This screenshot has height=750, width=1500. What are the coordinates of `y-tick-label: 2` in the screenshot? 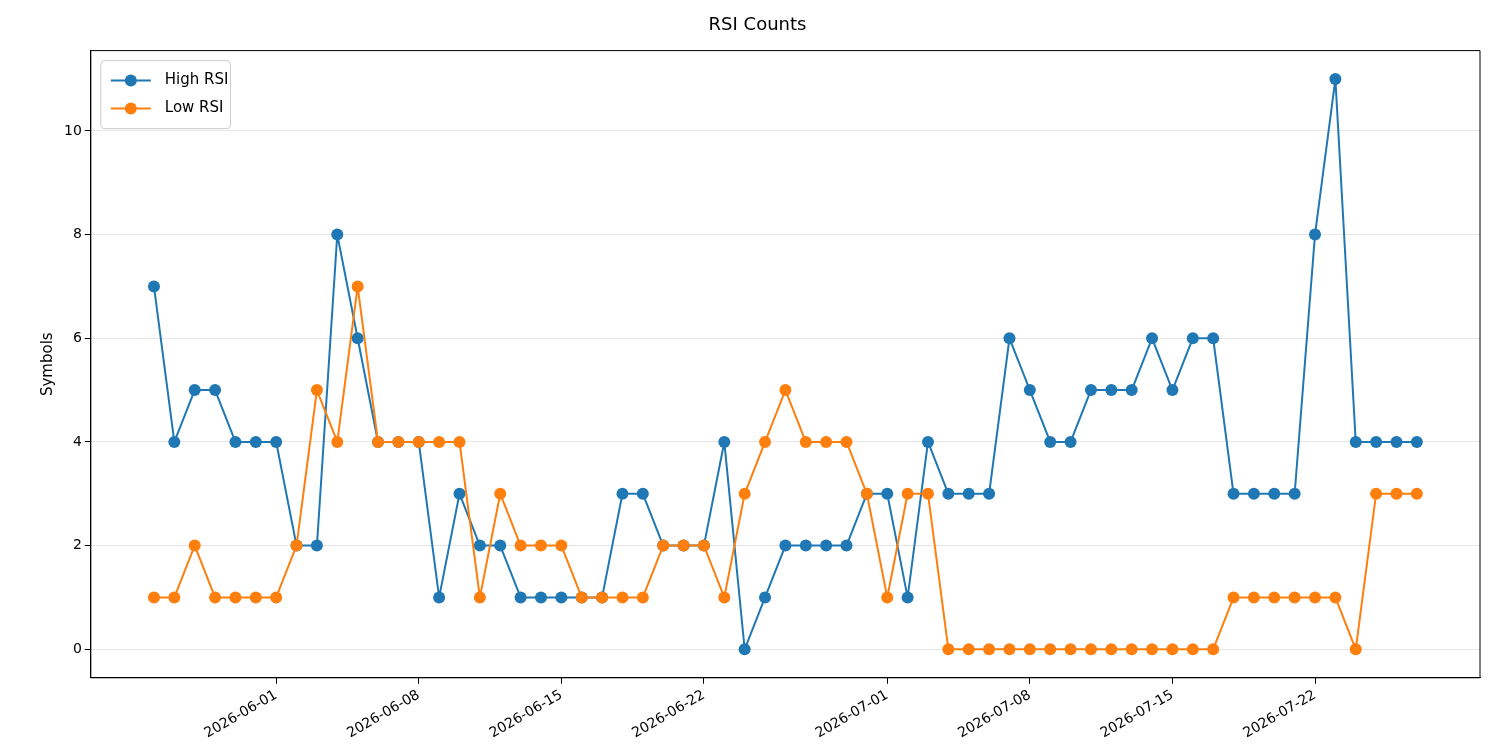 It's located at (77, 544).